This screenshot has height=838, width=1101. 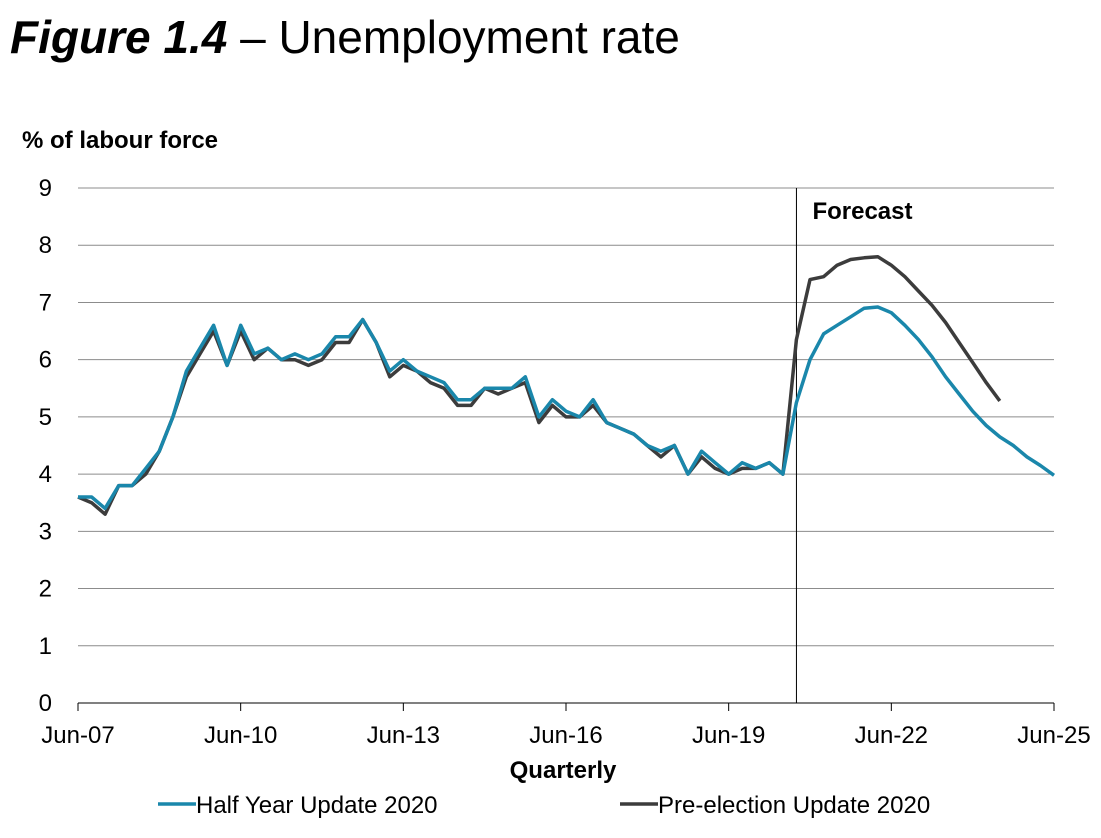 I want to click on y-axis-label: % of labour force, so click(x=120, y=140).